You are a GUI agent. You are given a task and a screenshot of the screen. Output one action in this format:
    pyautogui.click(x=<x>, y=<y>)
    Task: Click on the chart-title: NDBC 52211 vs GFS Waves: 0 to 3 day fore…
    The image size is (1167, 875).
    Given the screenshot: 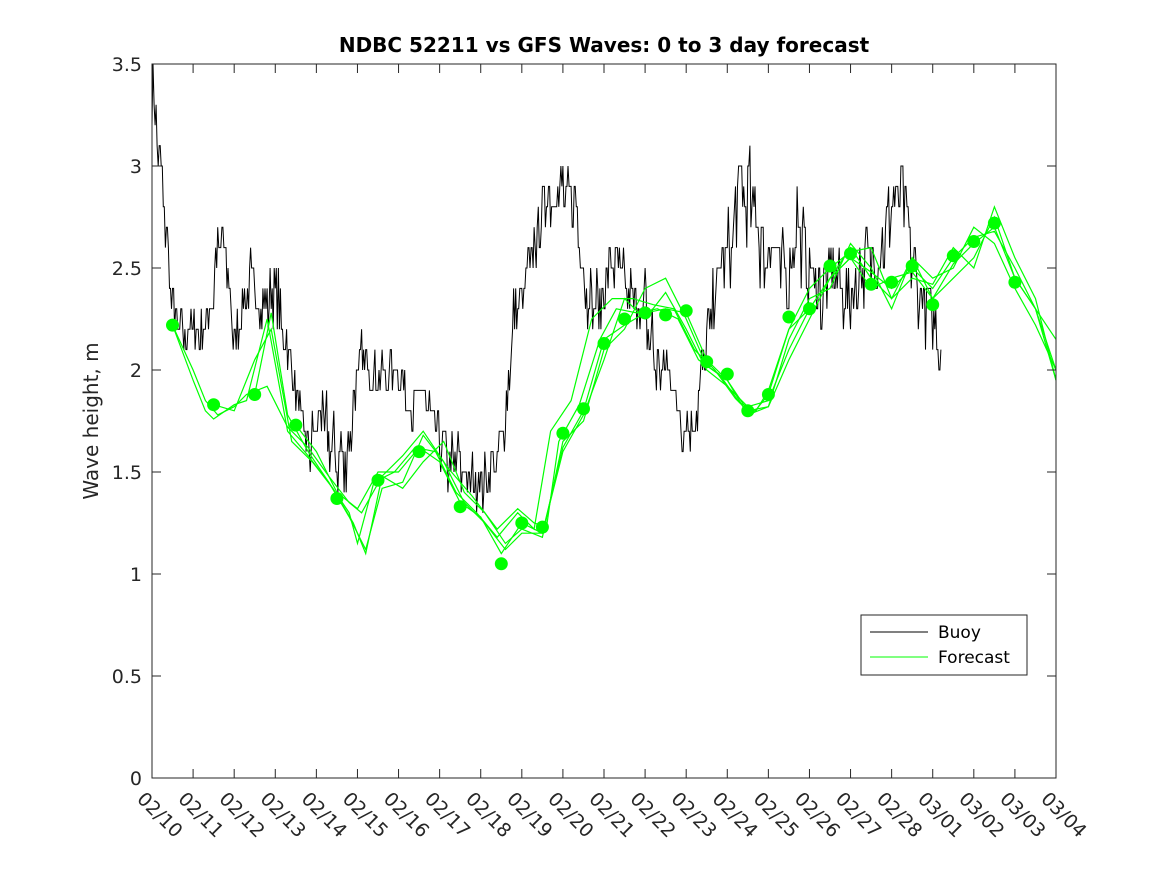 What is the action you would take?
    pyautogui.click(x=604, y=45)
    